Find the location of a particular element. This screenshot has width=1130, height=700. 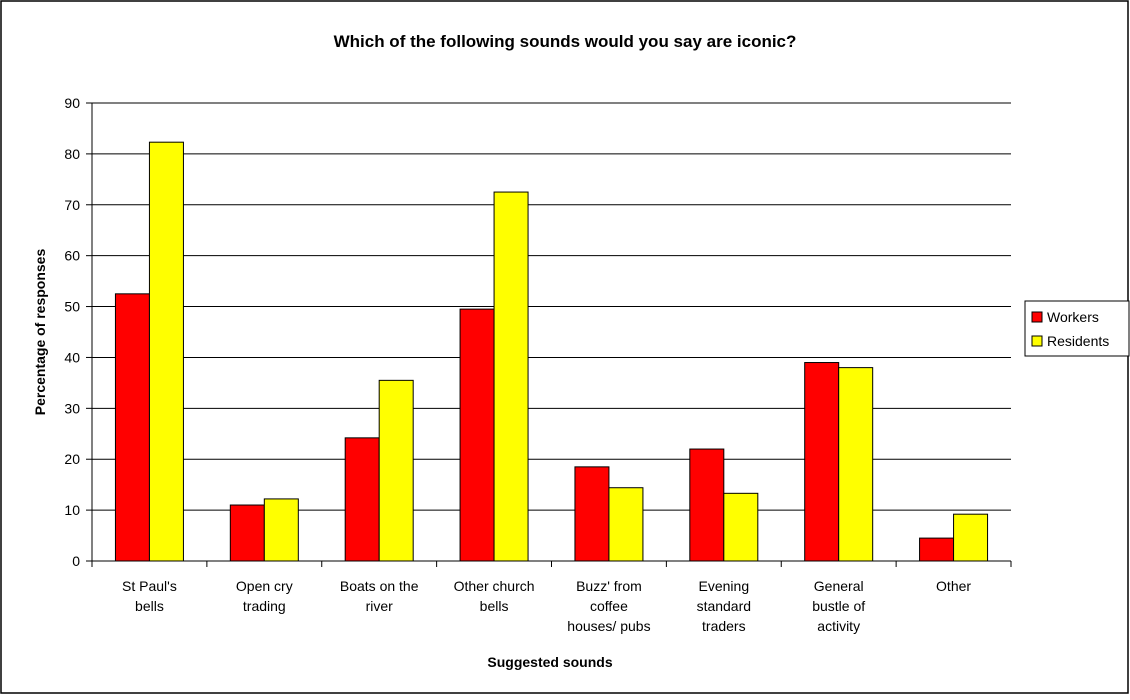

x-axis-title: Suggested sounds is located at coordinates (549, 662).